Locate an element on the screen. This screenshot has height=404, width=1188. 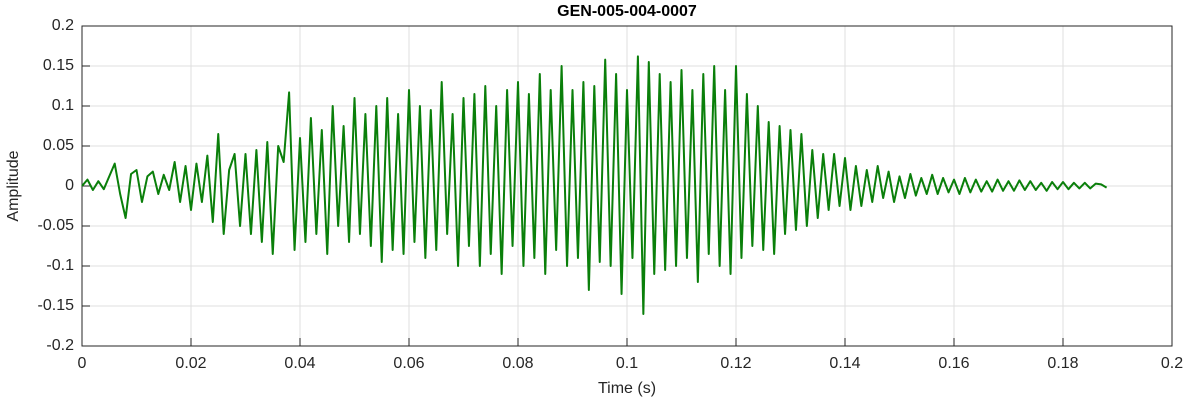
chart-title: GEN-005-004-0007 is located at coordinates (627, 11).